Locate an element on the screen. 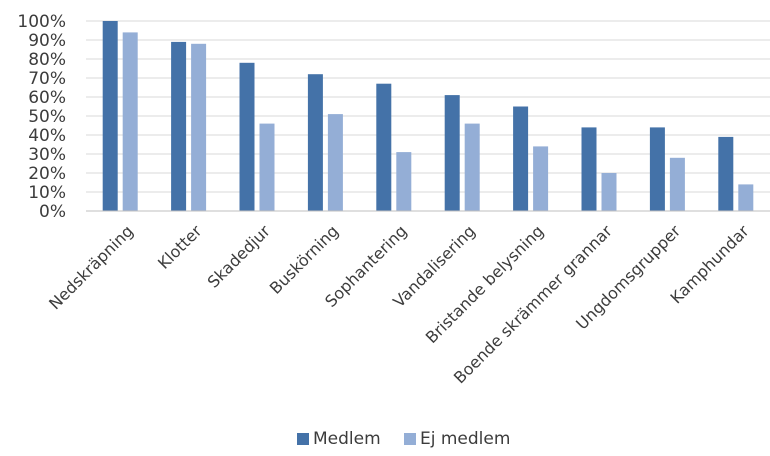  legend-label: Medlem is located at coordinates (347, 439).